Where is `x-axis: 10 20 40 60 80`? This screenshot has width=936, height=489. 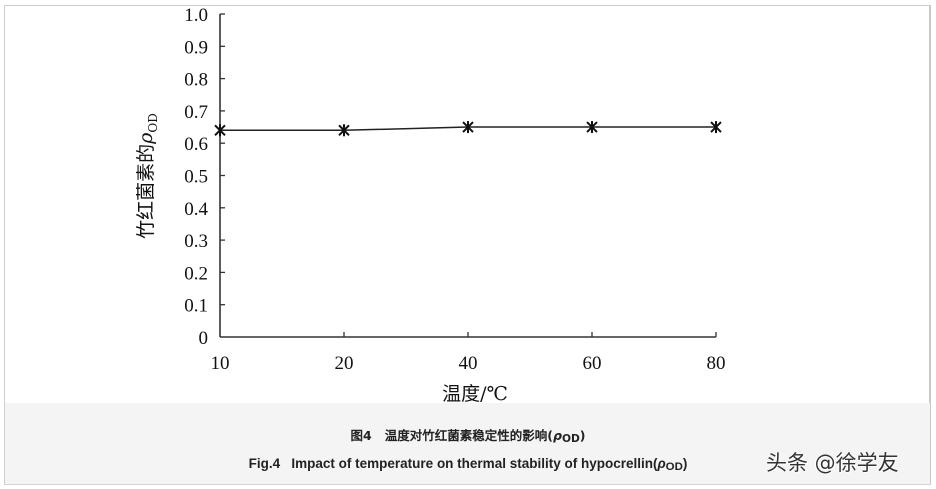
x-axis: 10 20 40 60 80 is located at coordinates (468, 353).